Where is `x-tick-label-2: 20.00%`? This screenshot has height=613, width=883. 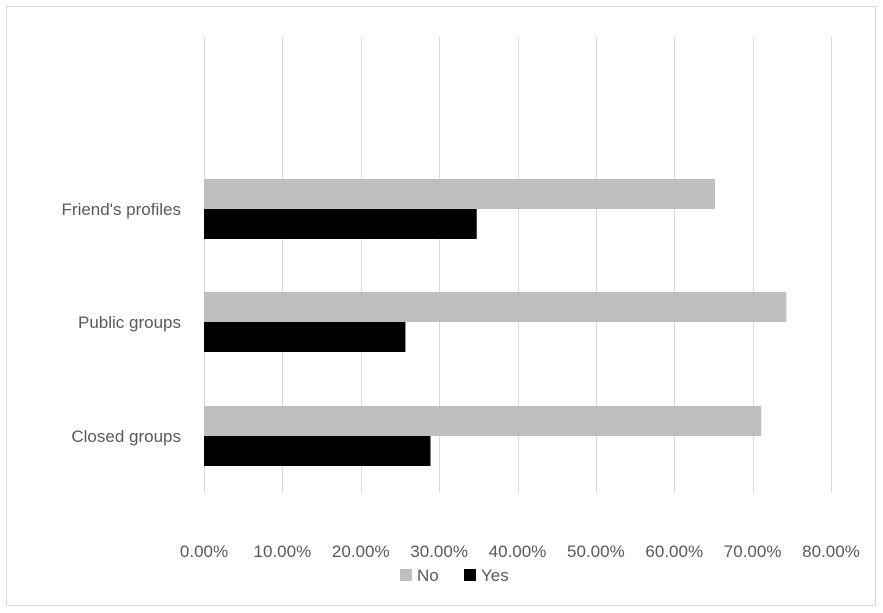
x-tick-label-2: 20.00% is located at coordinates (361, 551).